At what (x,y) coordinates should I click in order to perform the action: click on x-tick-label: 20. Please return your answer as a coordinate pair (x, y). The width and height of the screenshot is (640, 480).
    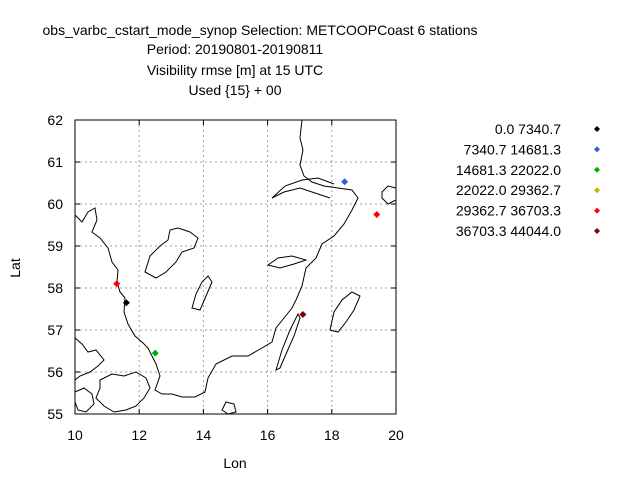
    Looking at the image, I should click on (396, 435).